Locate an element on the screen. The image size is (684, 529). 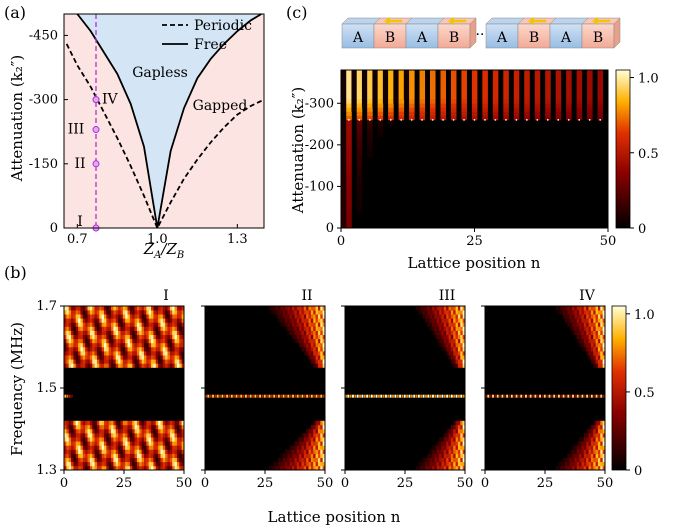
colorbar-label: 0.5 is located at coordinates (648, 154).